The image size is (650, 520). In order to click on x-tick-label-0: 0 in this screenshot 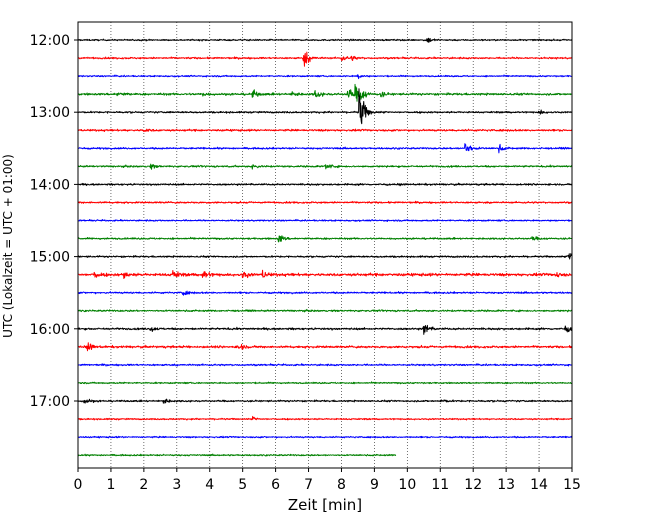, I will do `click(78, 485)`.